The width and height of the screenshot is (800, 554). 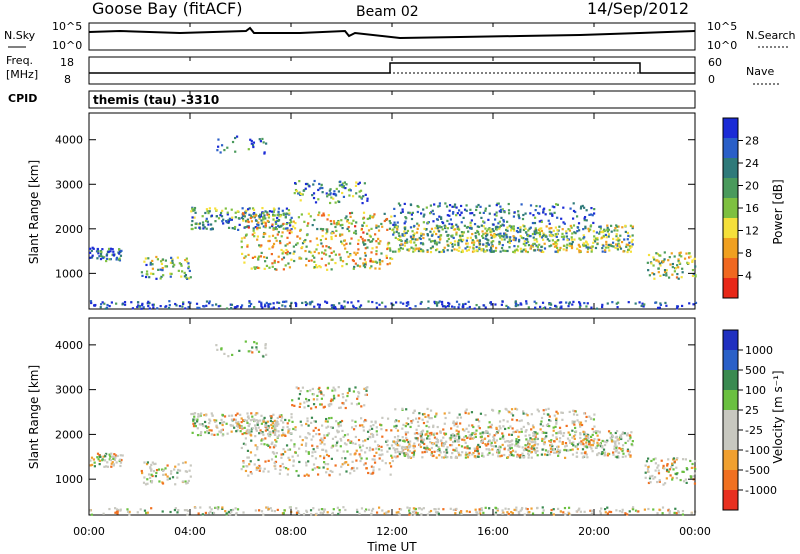 I want to click on colorbar-swatch, so click(x=730, y=500).